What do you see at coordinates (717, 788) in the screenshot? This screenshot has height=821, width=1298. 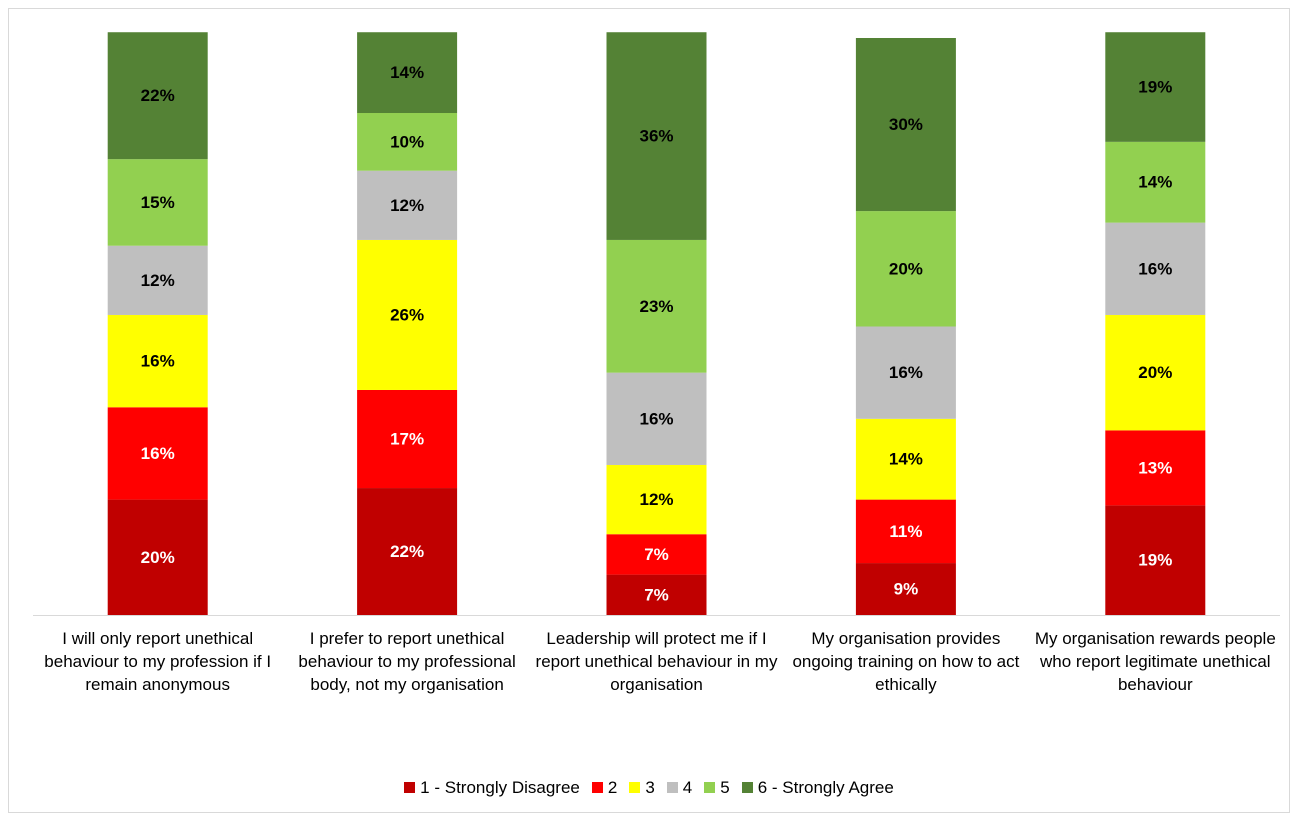 I see `legend-item: 5` at bounding box center [717, 788].